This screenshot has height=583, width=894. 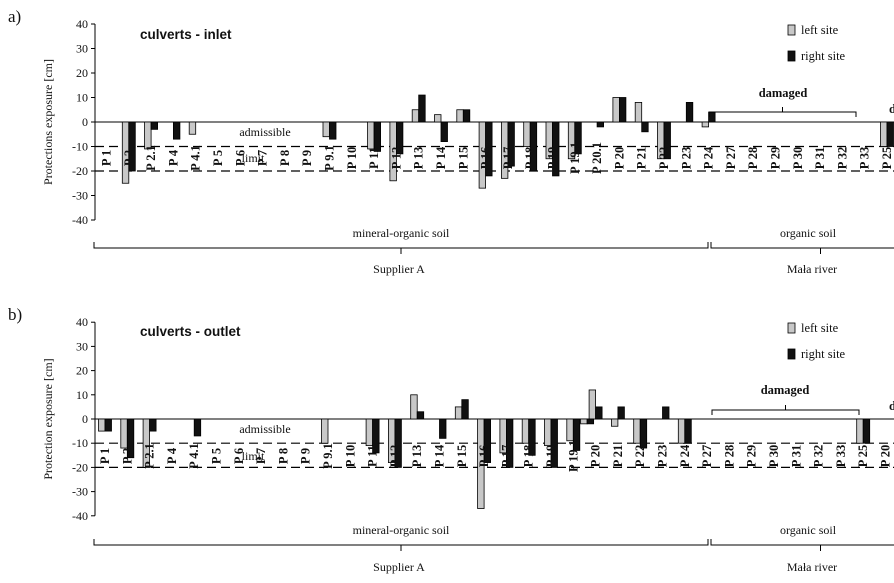 What do you see at coordinates (48, 418) in the screenshot?
I see `y-axis-label: Protection exposure [cm]` at bounding box center [48, 418].